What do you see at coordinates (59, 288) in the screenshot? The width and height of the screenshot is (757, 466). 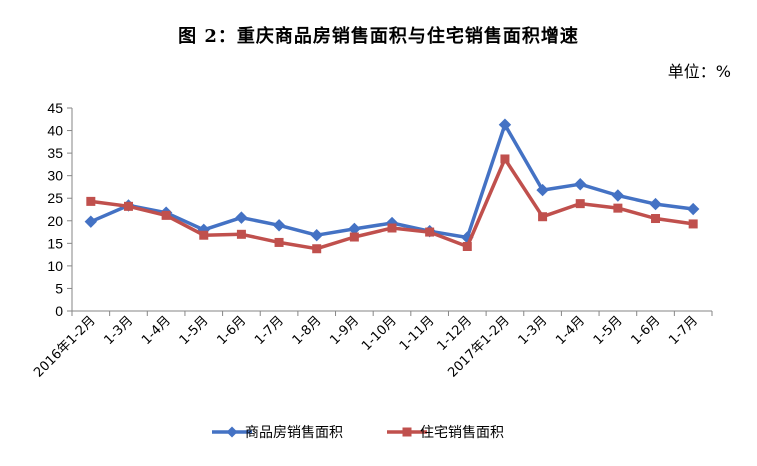 I see `y-tick-label: 5` at bounding box center [59, 288].